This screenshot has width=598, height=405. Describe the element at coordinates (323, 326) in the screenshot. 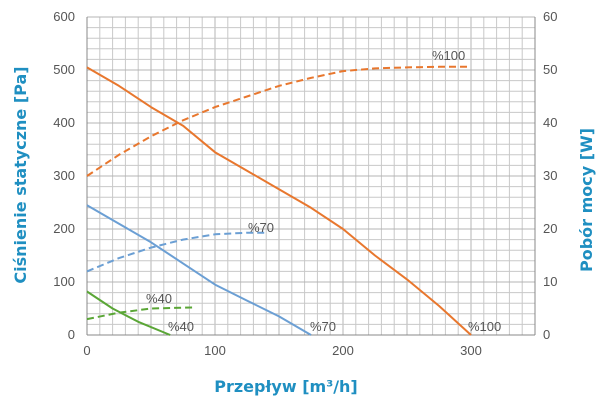

I see `label-pressure-70: %70` at that location.